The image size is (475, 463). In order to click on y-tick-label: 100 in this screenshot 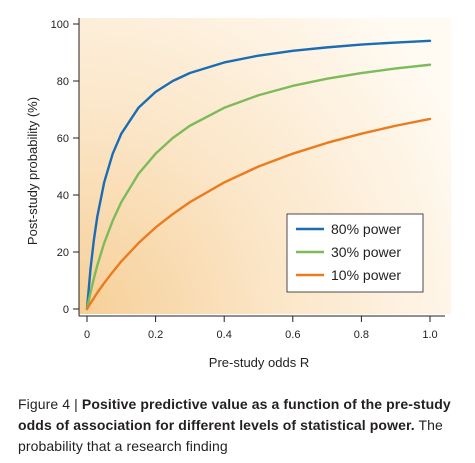, I will do `click(60, 25)`.